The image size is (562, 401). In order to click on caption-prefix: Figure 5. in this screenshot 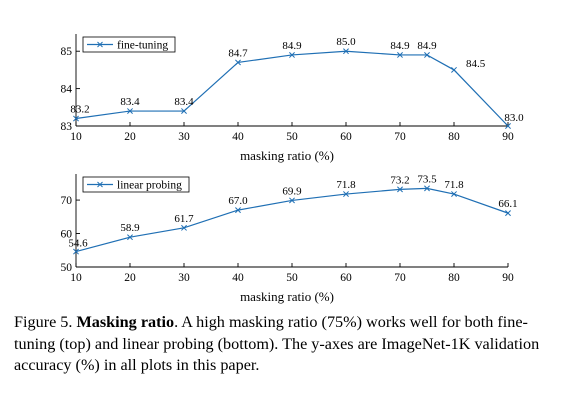, I will do `click(45, 322)`.